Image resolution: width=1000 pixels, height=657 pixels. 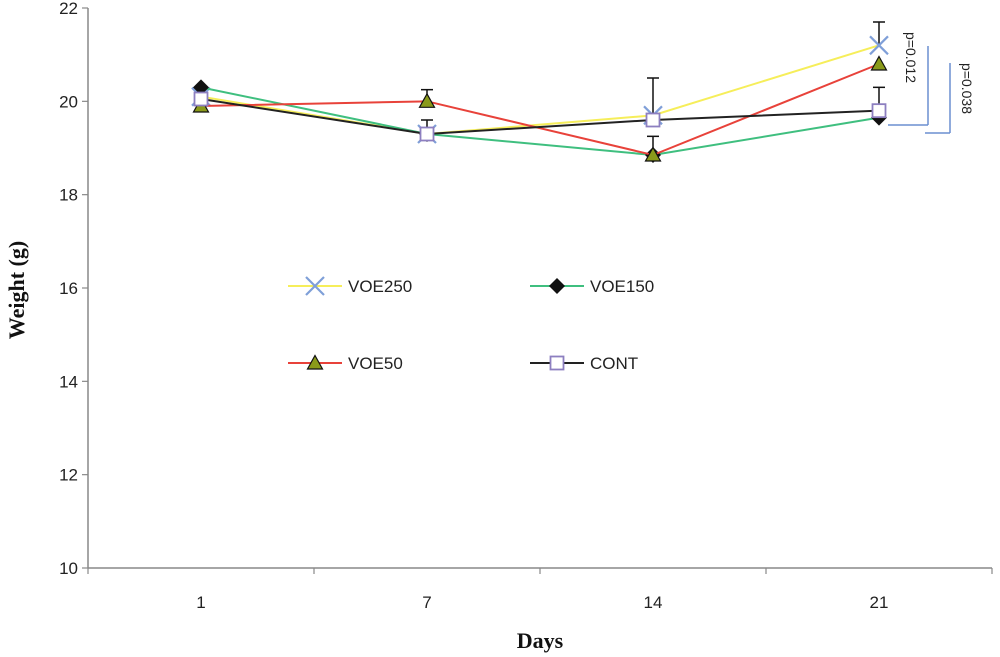 I want to click on legend-item-cont: CONT, so click(x=584, y=363).